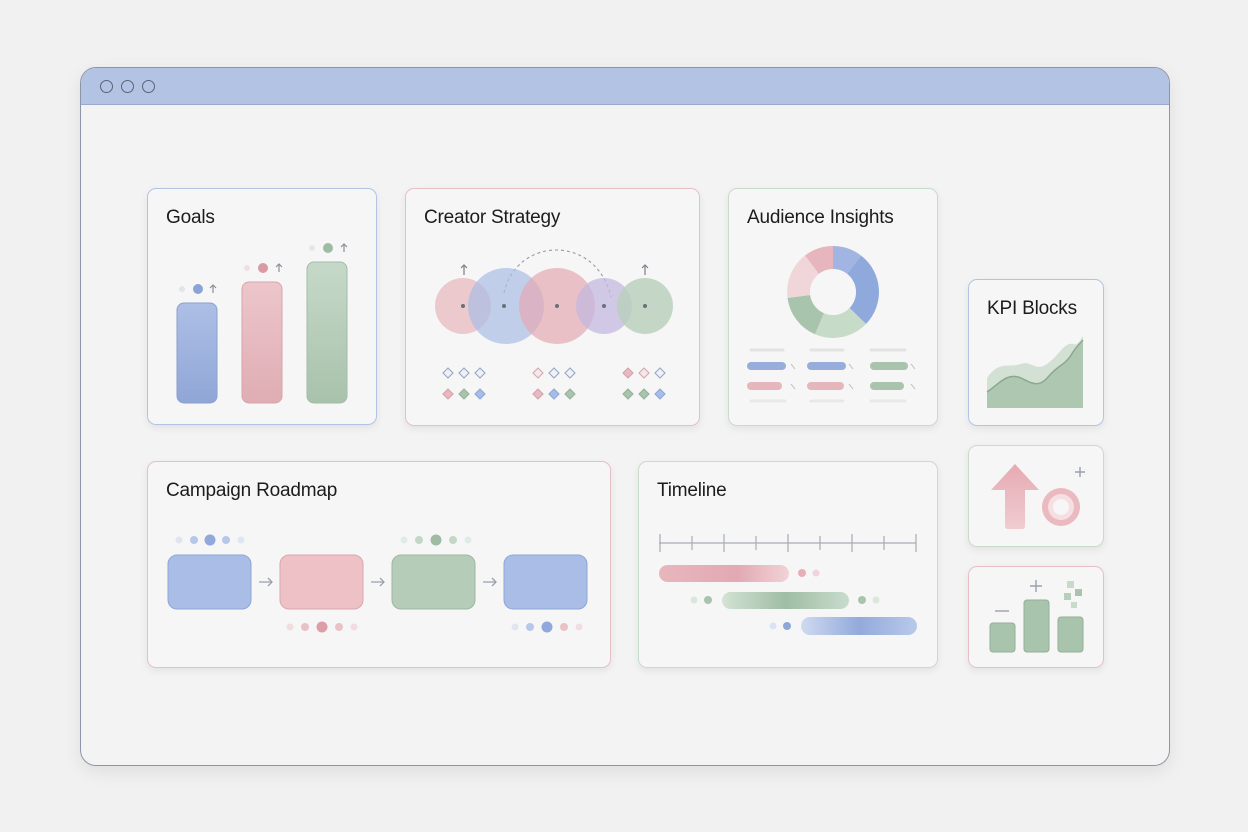 This screenshot has height=832, width=1248. What do you see at coordinates (820, 217) in the screenshot?
I see `audience-insights-title: Audience Insights` at bounding box center [820, 217].